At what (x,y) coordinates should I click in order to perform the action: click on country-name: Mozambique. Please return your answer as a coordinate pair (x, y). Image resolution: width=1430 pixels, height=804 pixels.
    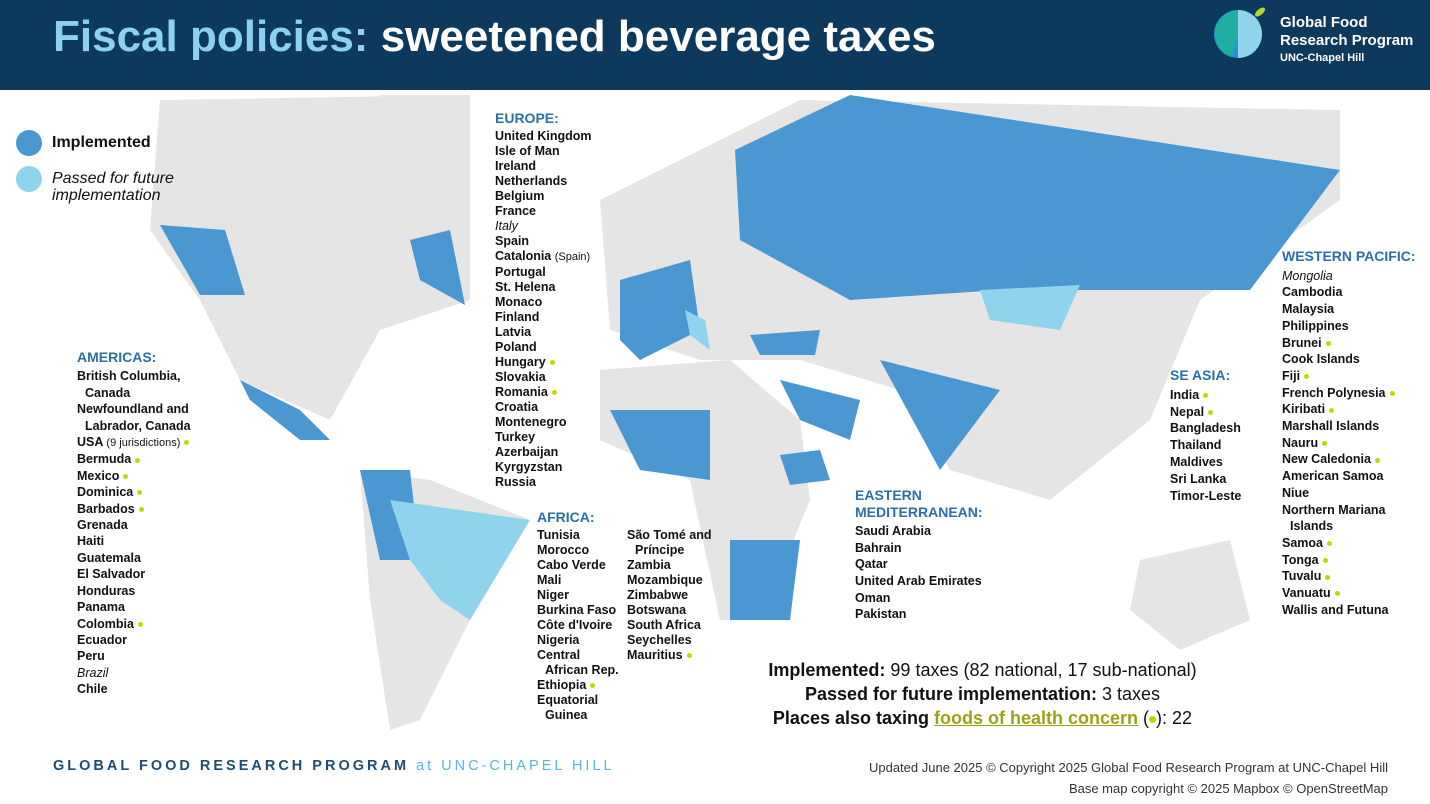
    Looking at the image, I should click on (665, 580).